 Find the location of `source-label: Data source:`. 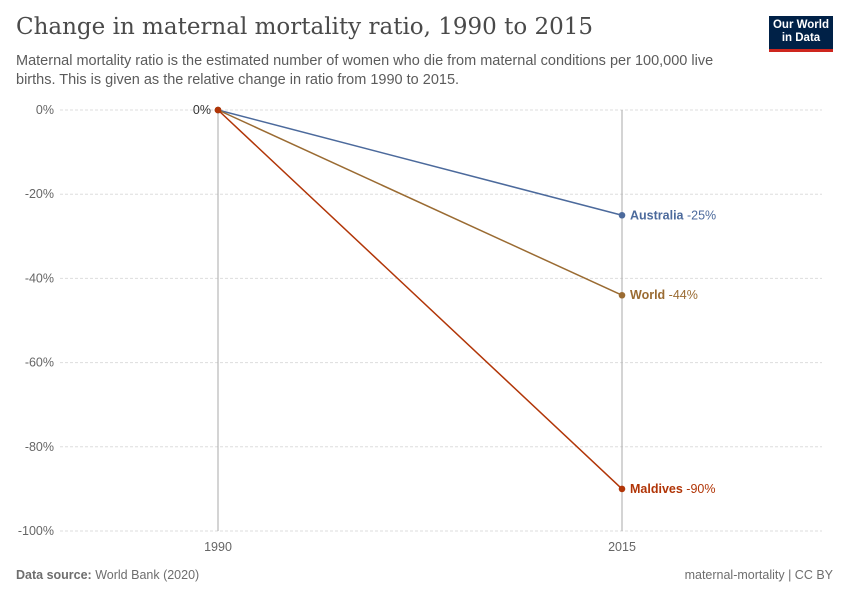

source-label: Data source: is located at coordinates (54, 575).